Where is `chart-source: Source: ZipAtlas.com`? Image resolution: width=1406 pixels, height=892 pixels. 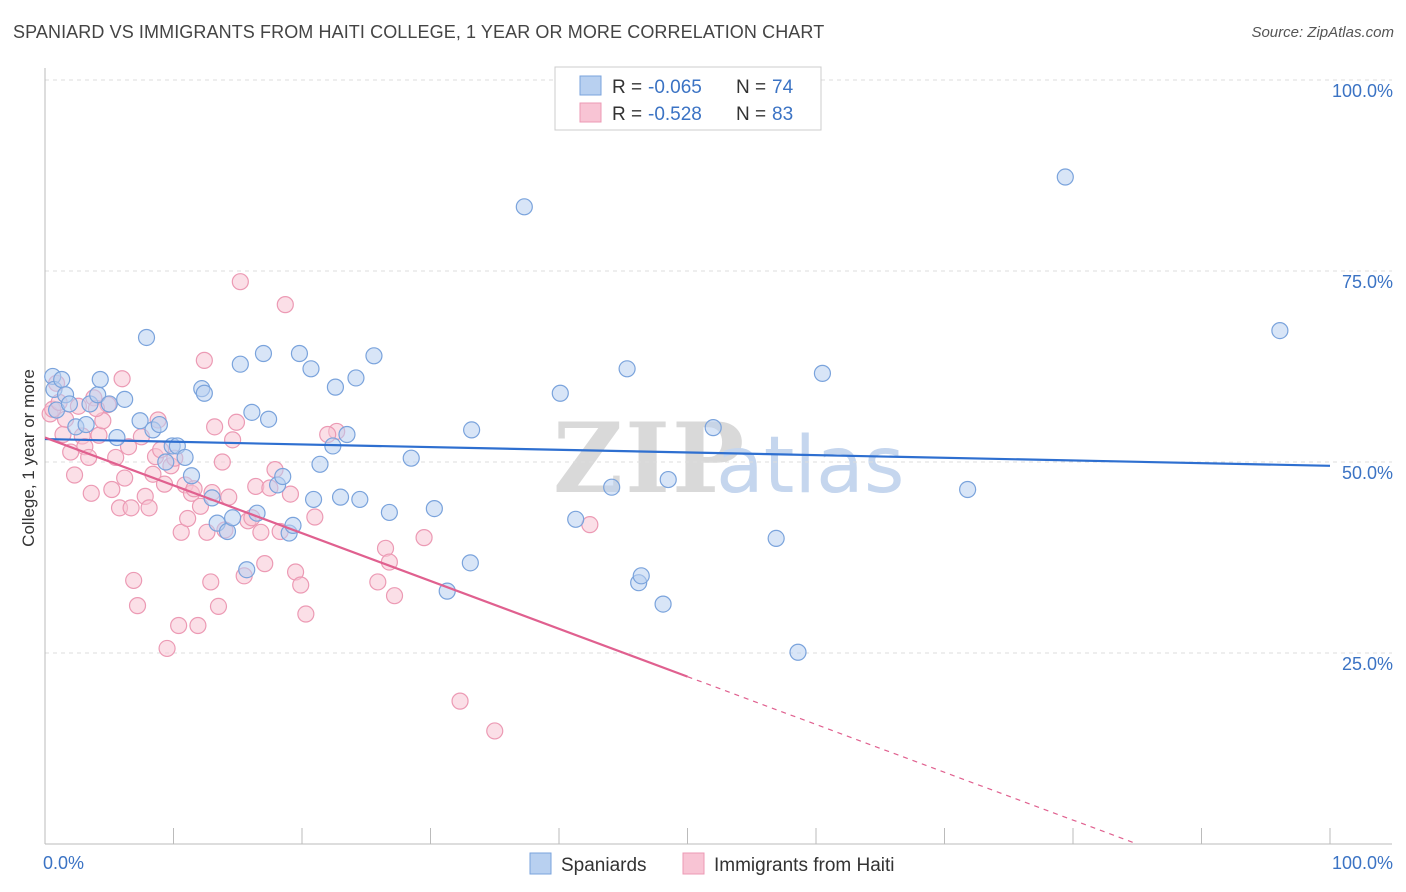
chart-source: Source: ZipAtlas.com is located at coordinates (1322, 32).